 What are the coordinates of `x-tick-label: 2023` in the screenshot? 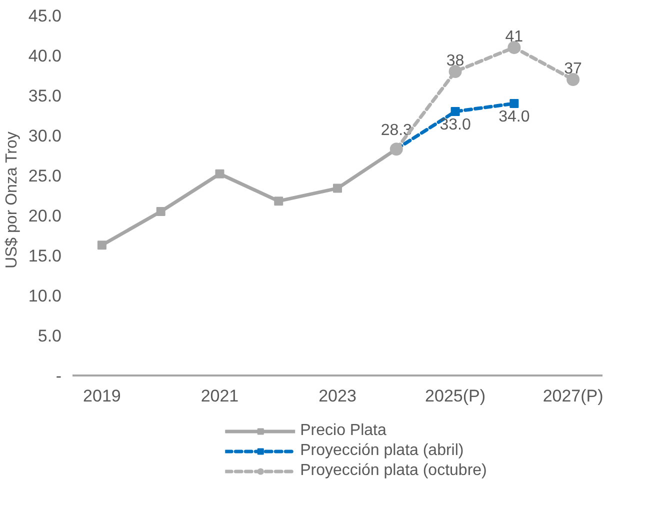 It's located at (337, 396).